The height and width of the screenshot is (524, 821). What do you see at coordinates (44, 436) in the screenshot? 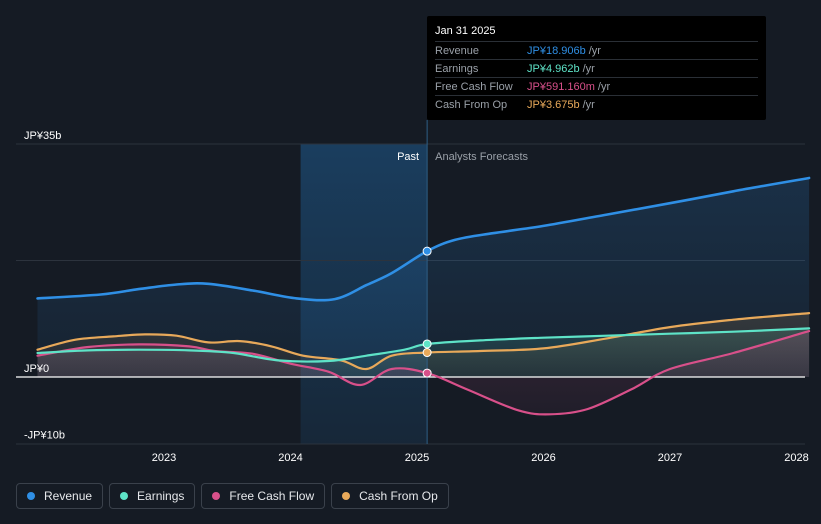
I see `y-tick-label: -JP¥10b` at bounding box center [44, 436].